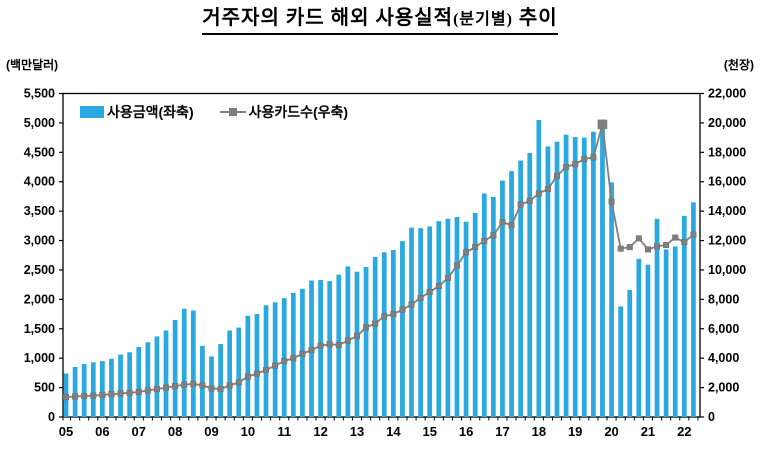 The height and width of the screenshot is (454, 760). What do you see at coordinates (723, 329) in the screenshot?
I see `right-axis-tick-label: 6,000` at bounding box center [723, 329].